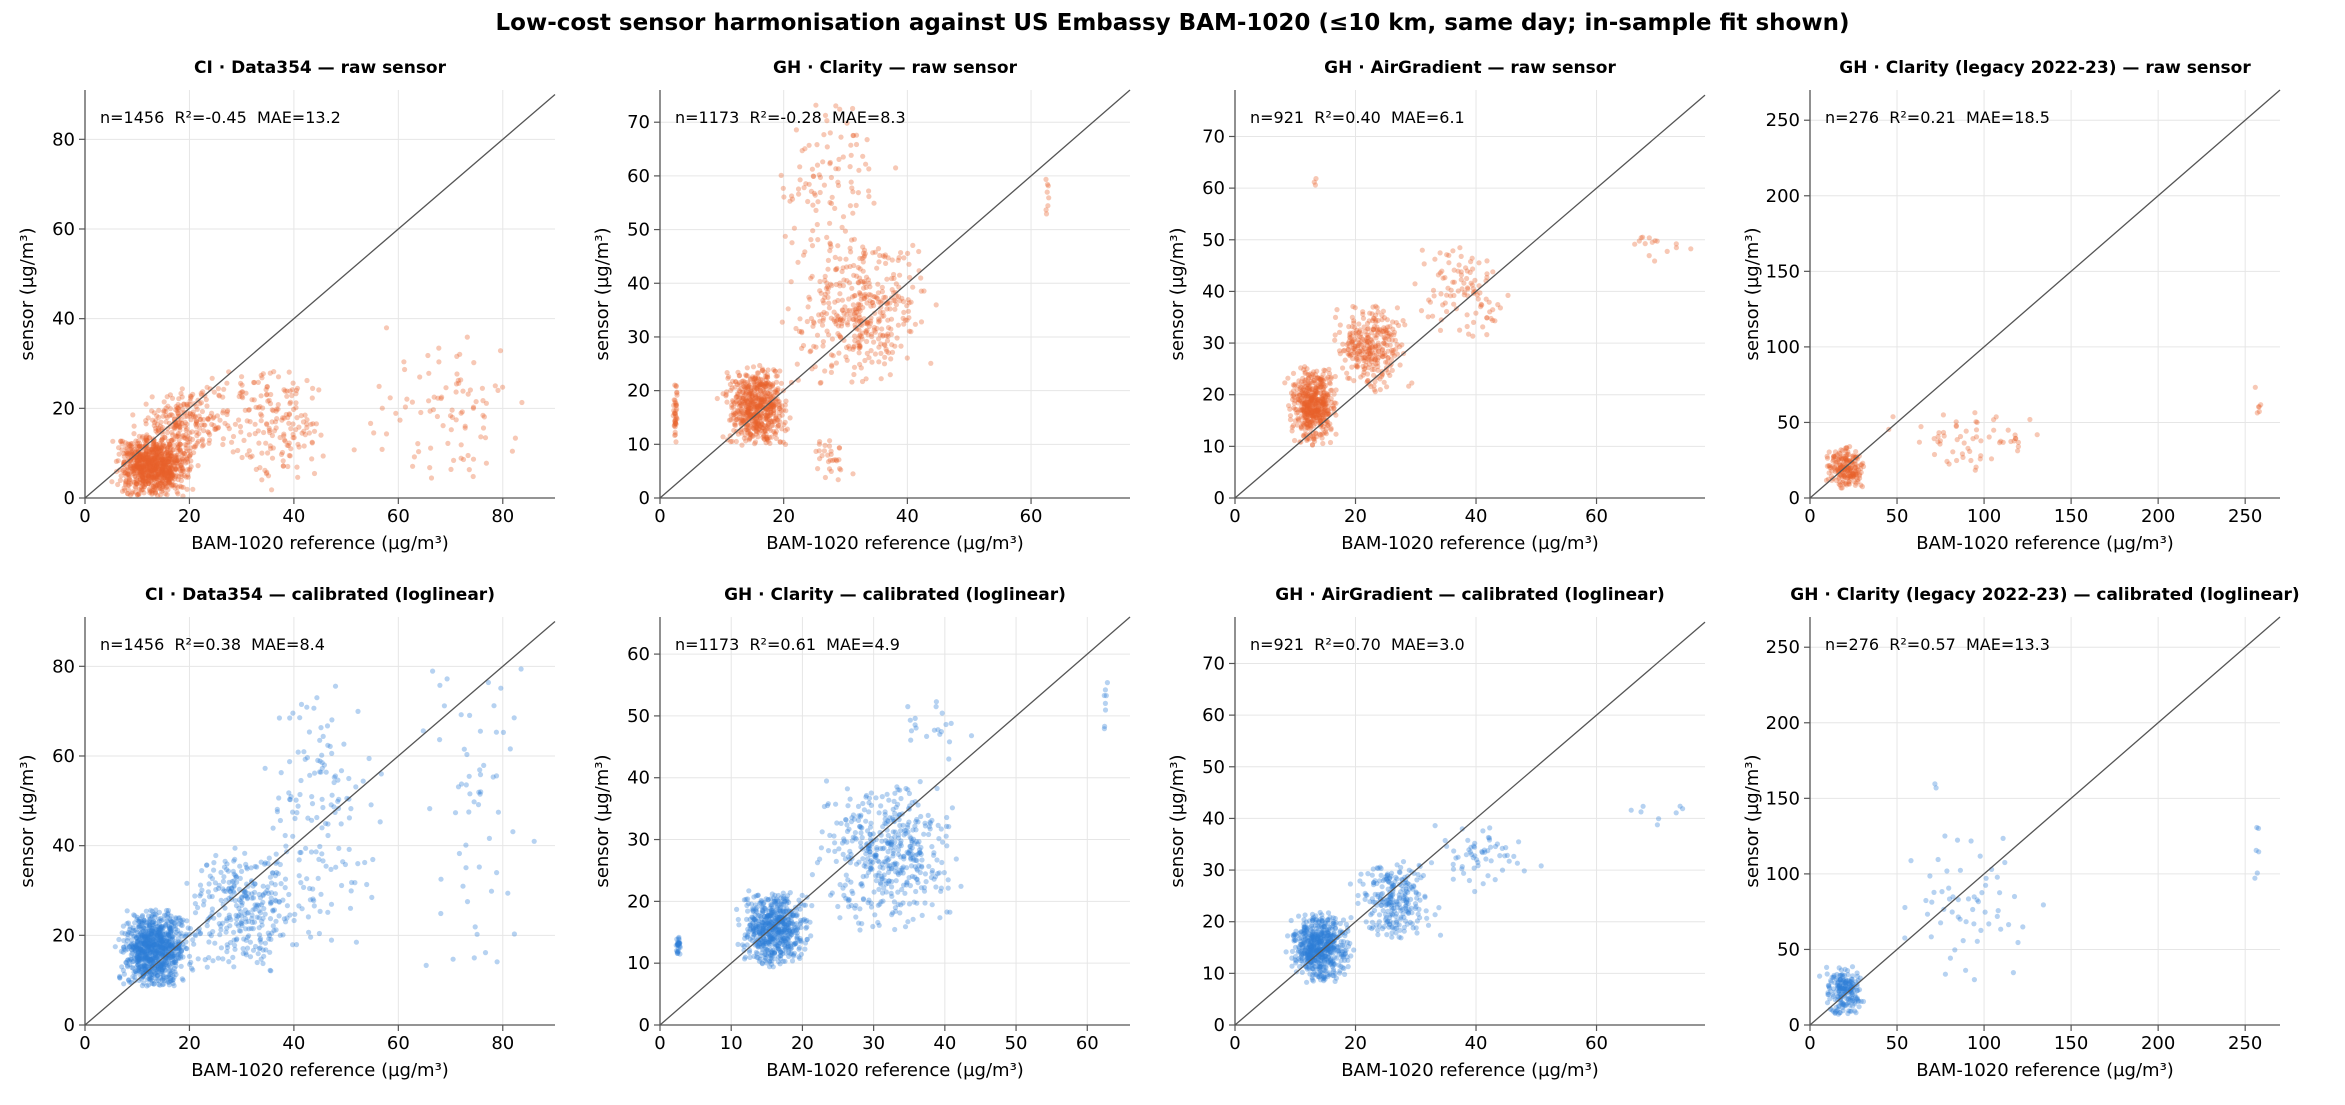 The height and width of the screenshot is (1105, 2345). Describe the element at coordinates (1783, 347) in the screenshot. I see `y-tick-label: 100` at that location.